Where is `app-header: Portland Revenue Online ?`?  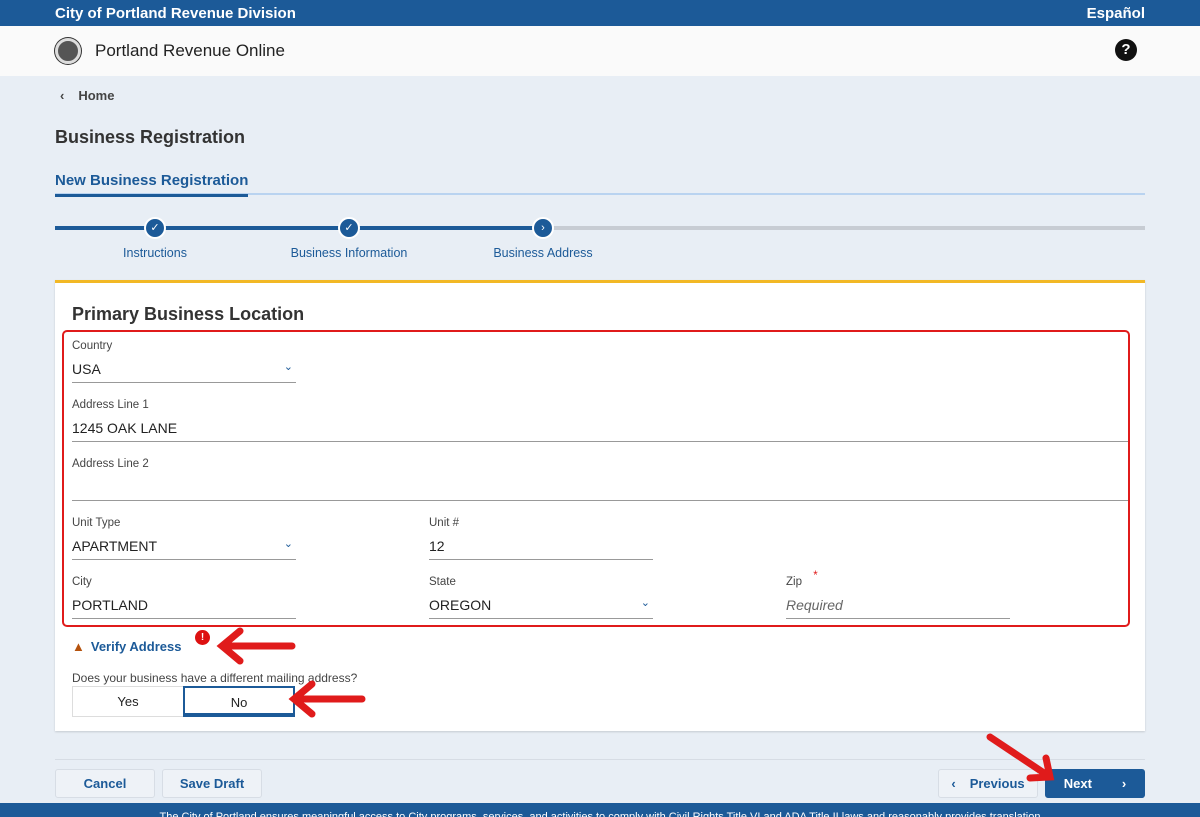
app-header: Portland Revenue Online ? is located at coordinates (600, 51).